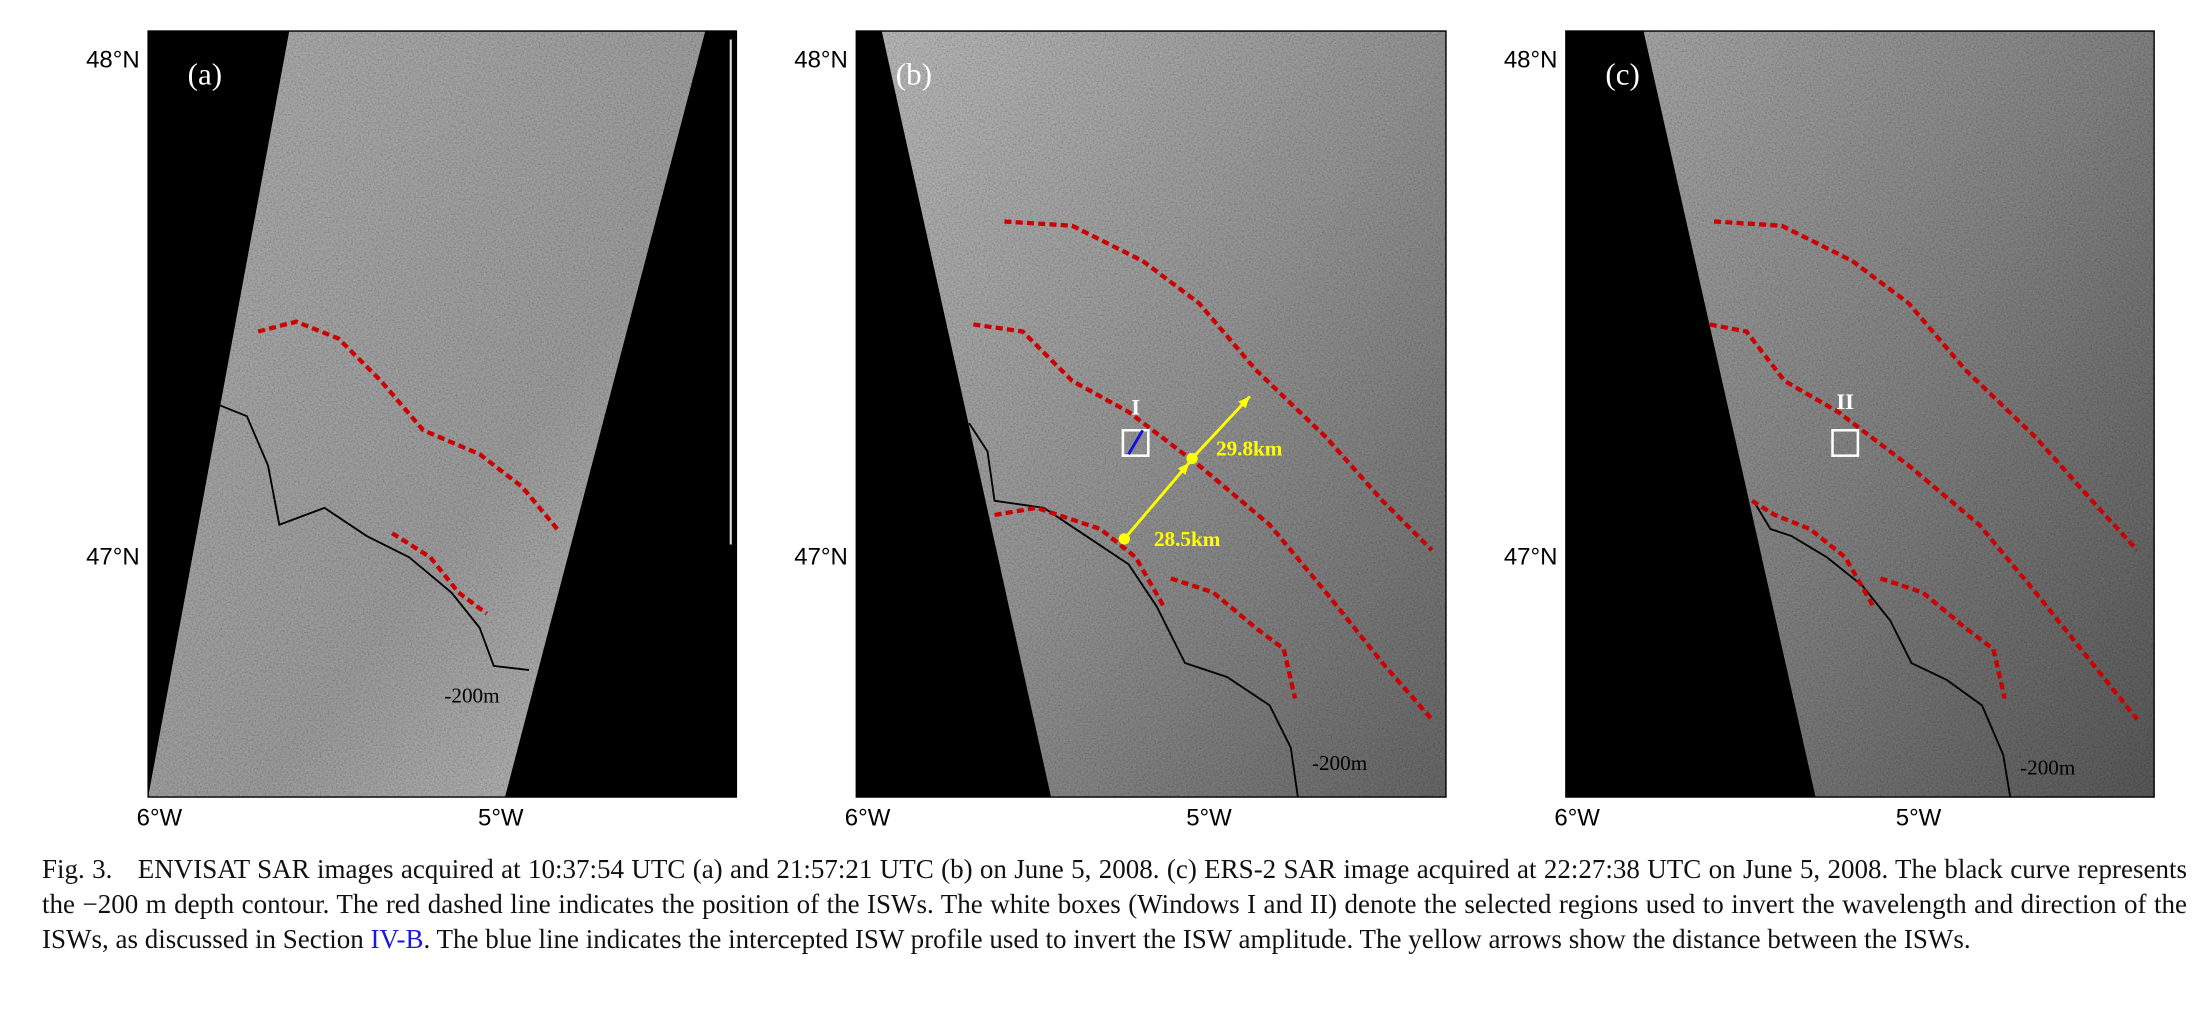 The width and height of the screenshot is (2212, 1020). I want to click on isw-profile, so click(1135, 442).